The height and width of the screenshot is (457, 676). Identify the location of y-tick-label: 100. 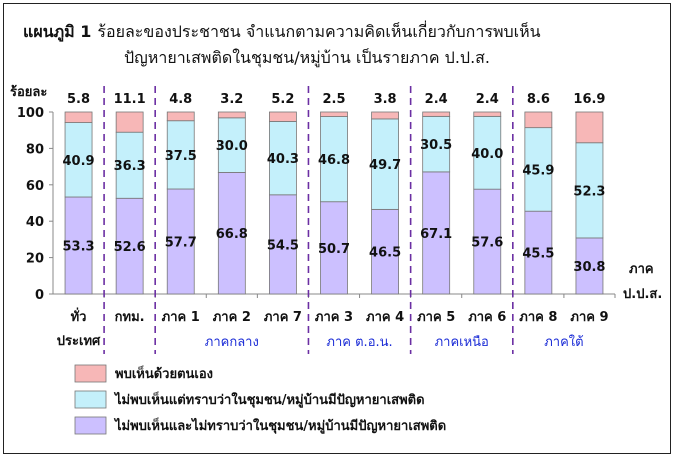
(30, 113).